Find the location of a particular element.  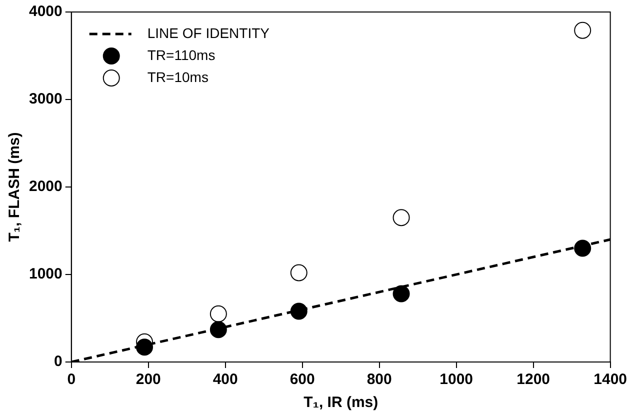

x-tick-label: 400 is located at coordinates (225, 379).